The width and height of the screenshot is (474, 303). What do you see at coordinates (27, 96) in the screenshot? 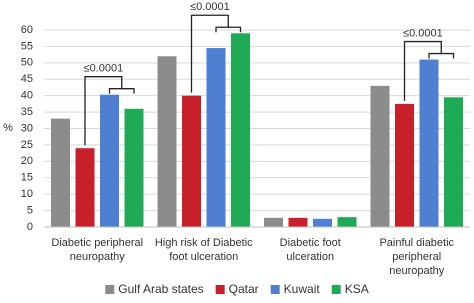
I see `y-tick-label: 40` at bounding box center [27, 96].